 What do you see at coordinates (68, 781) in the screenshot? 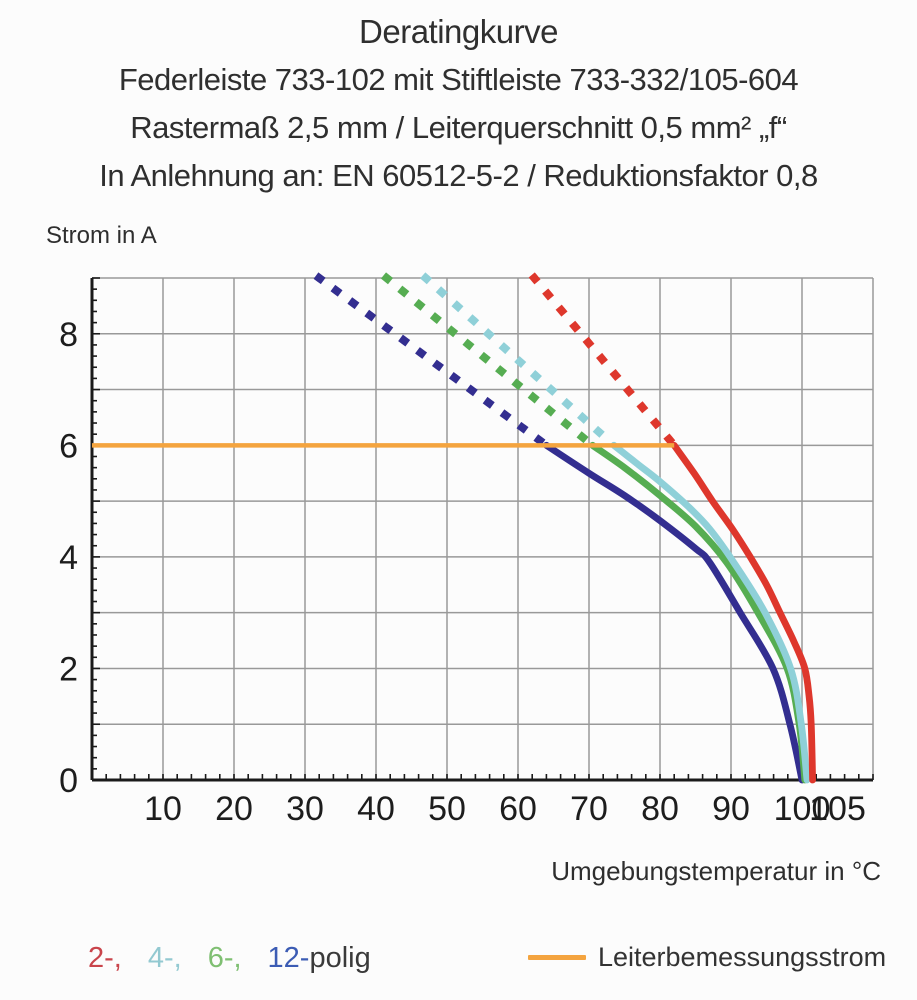
I see `y-tick-label-0: 0` at bounding box center [68, 781].